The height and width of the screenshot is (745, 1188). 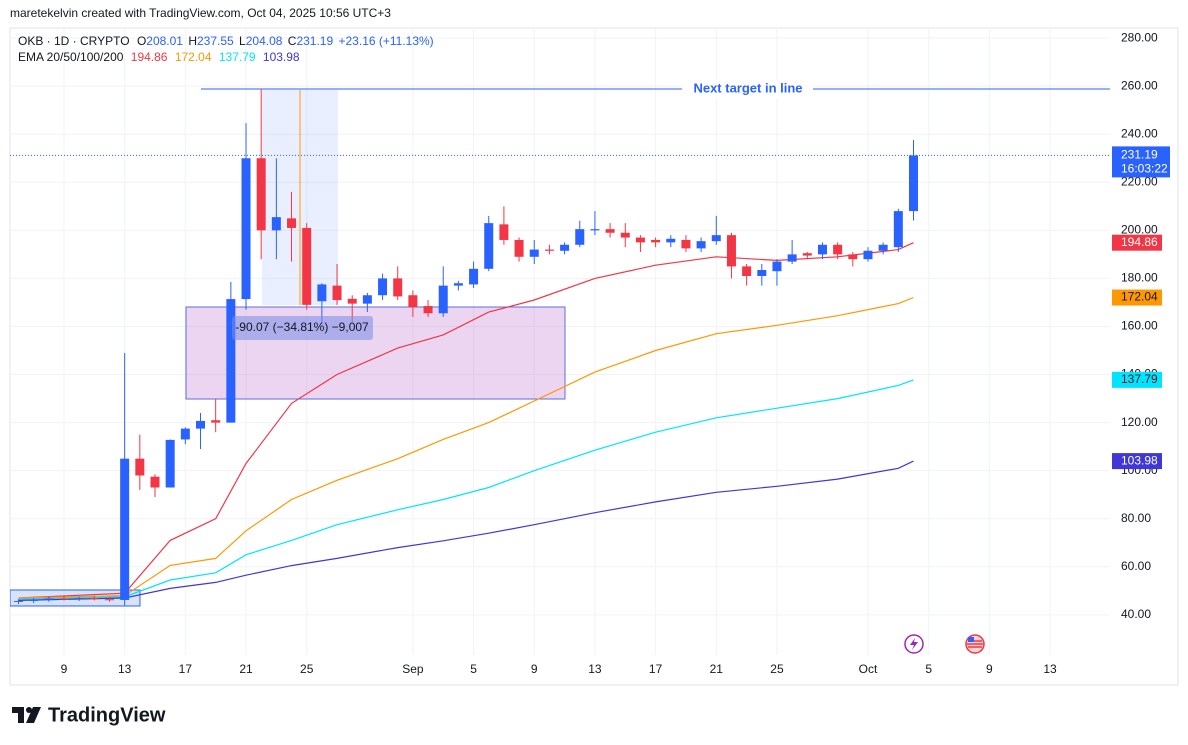 What do you see at coordinates (717, 669) in the screenshot?
I see `x-tick-label: 21` at bounding box center [717, 669].